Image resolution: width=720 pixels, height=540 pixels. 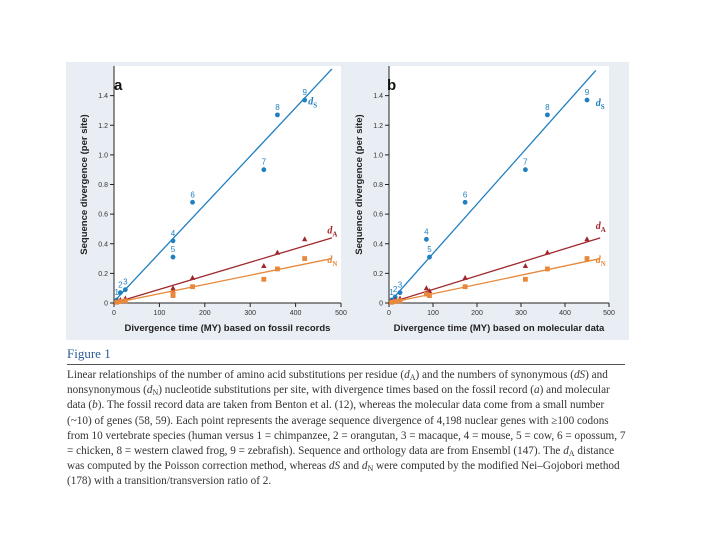 What do you see at coordinates (378, 126) in the screenshot?
I see `y-tick-label: 1.2` at bounding box center [378, 126].